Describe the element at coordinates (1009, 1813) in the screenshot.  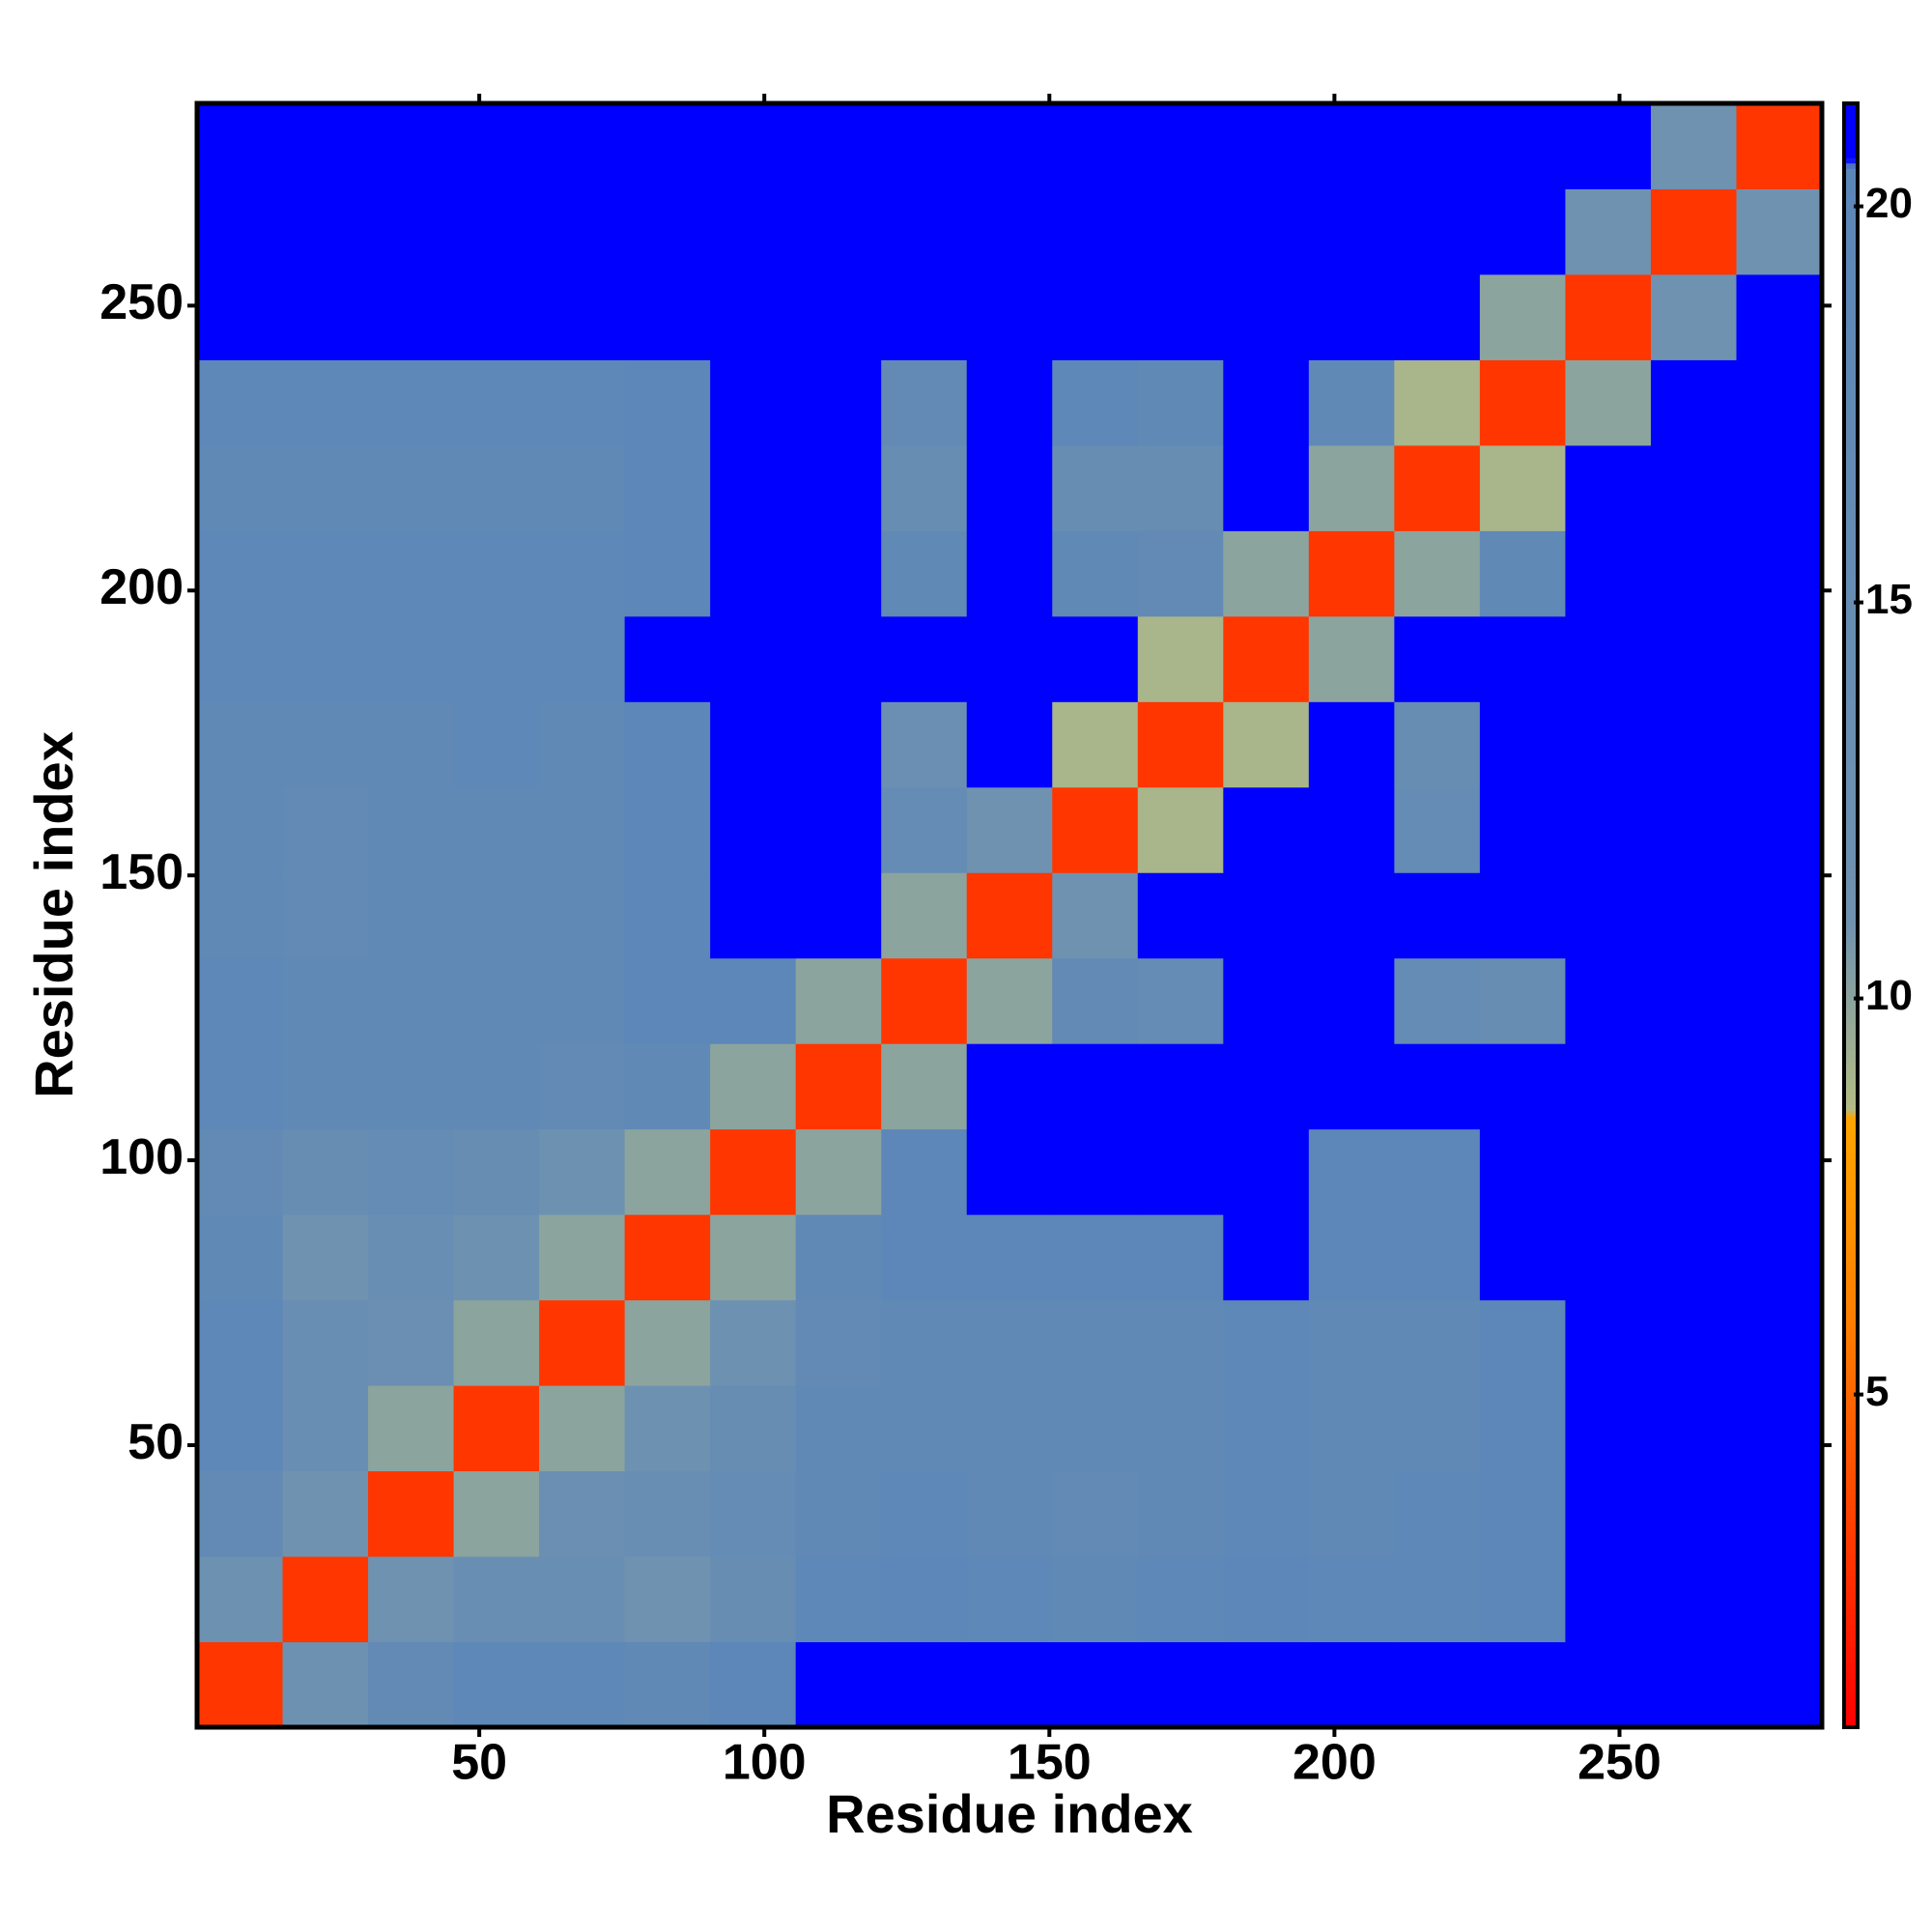
I see `x-axis-label: Residue index` at that location.